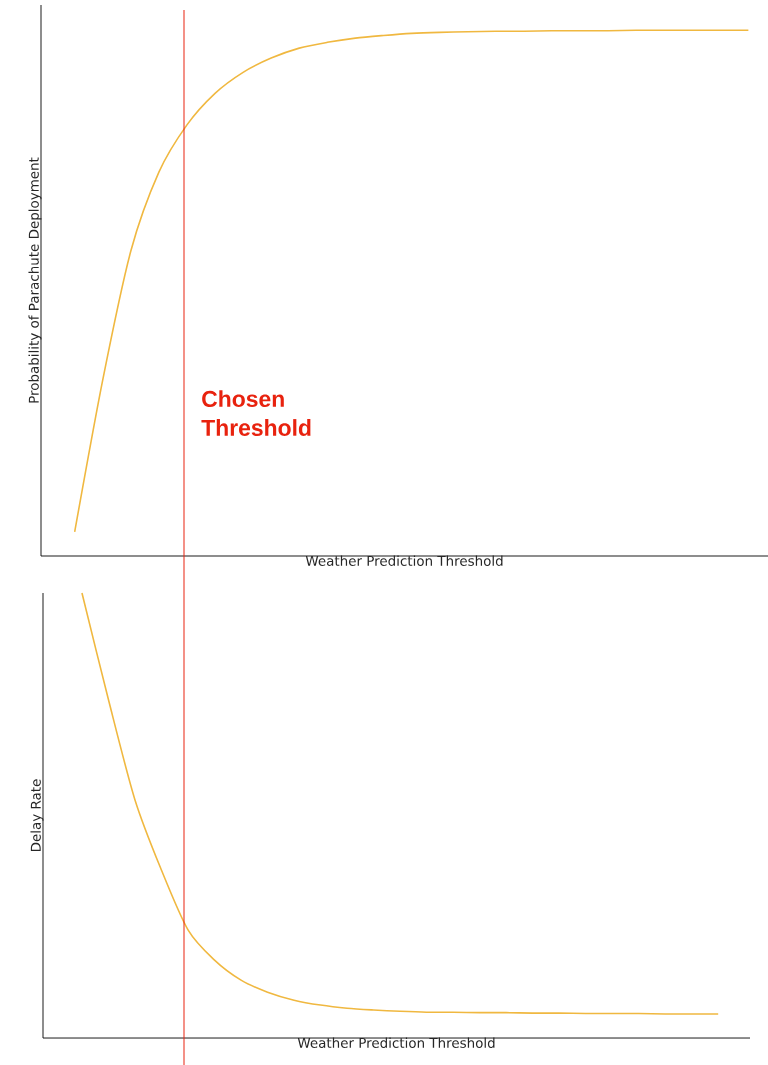 Image resolution: width=768 pixels, height=1065 pixels. Describe the element at coordinates (256, 413) in the screenshot. I see `annotation: Chosen Threshold` at that location.